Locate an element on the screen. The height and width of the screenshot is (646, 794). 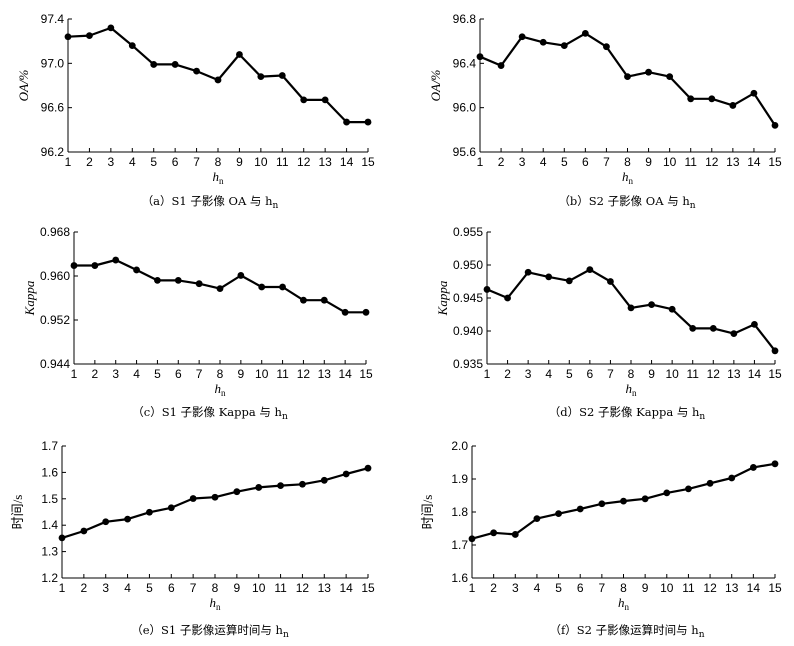
series-line is located at coordinates (217, 75).